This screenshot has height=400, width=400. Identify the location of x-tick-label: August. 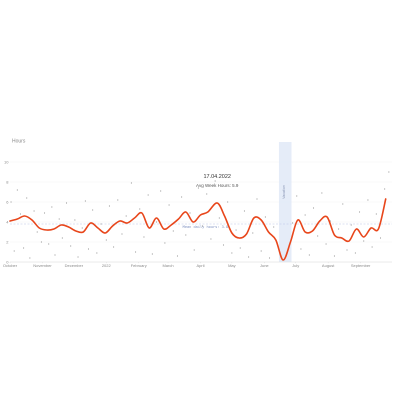
(328, 265).